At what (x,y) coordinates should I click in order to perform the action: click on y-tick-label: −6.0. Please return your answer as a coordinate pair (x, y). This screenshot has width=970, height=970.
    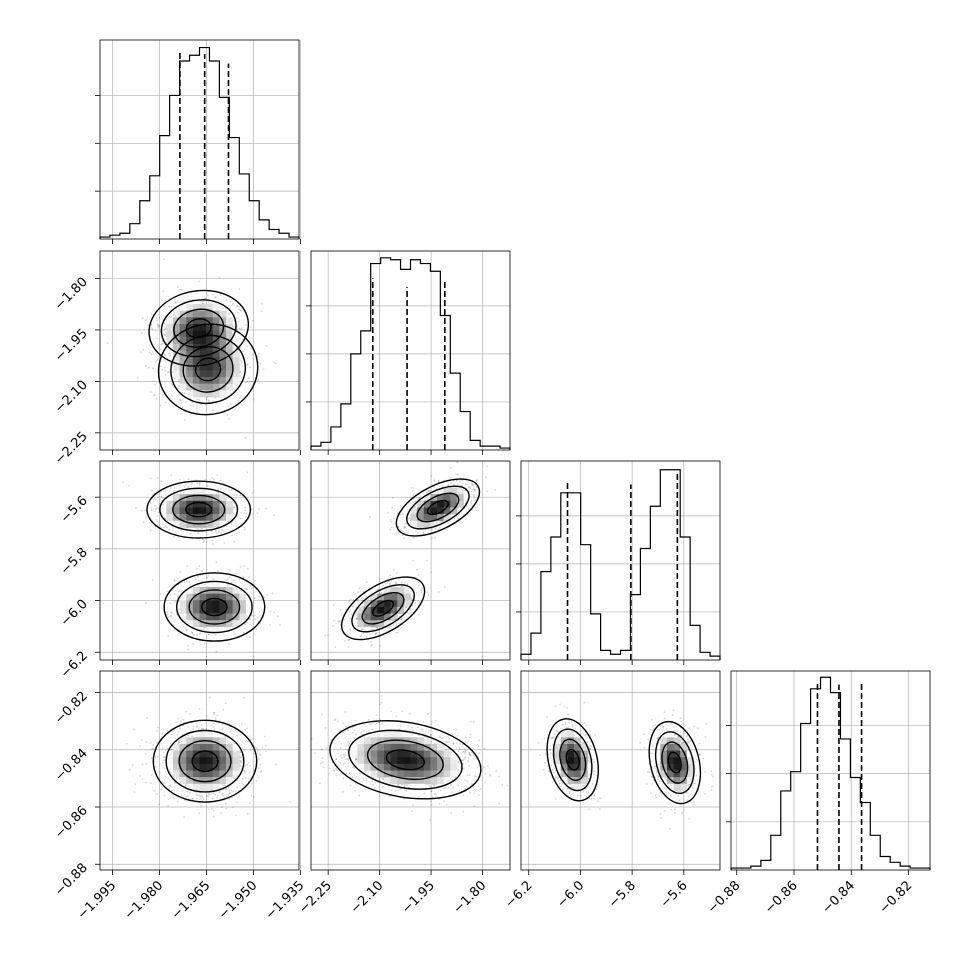
    Looking at the image, I should click on (74, 613).